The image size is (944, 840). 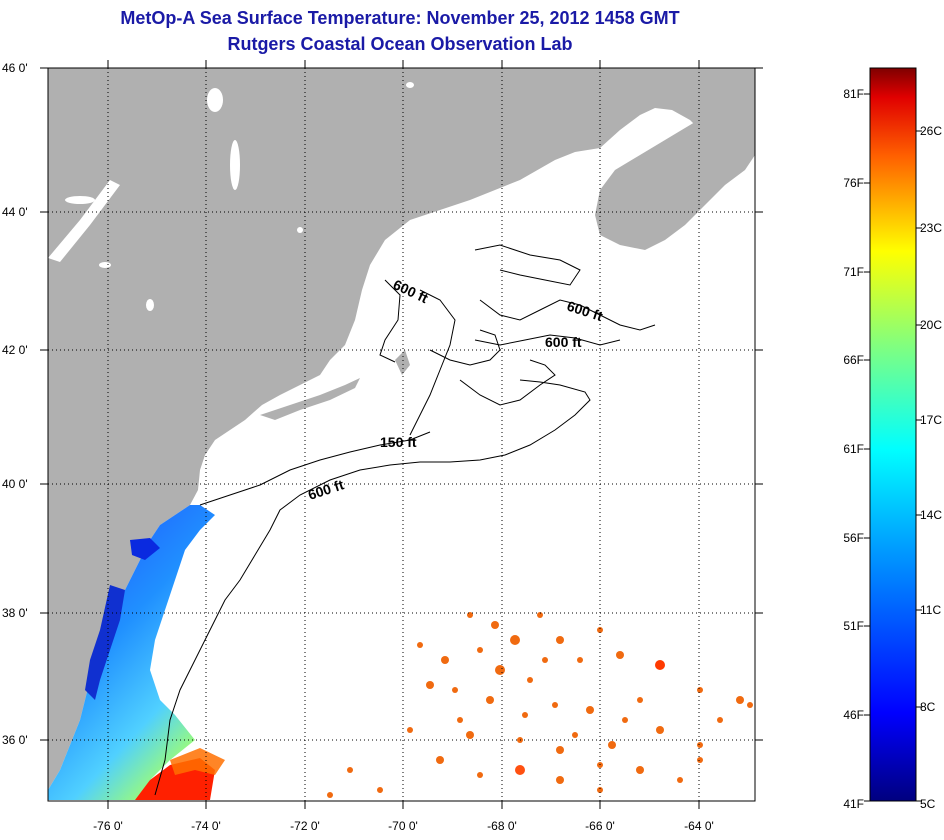 I want to click on sst-chesapeake, so click(x=105, y=642).